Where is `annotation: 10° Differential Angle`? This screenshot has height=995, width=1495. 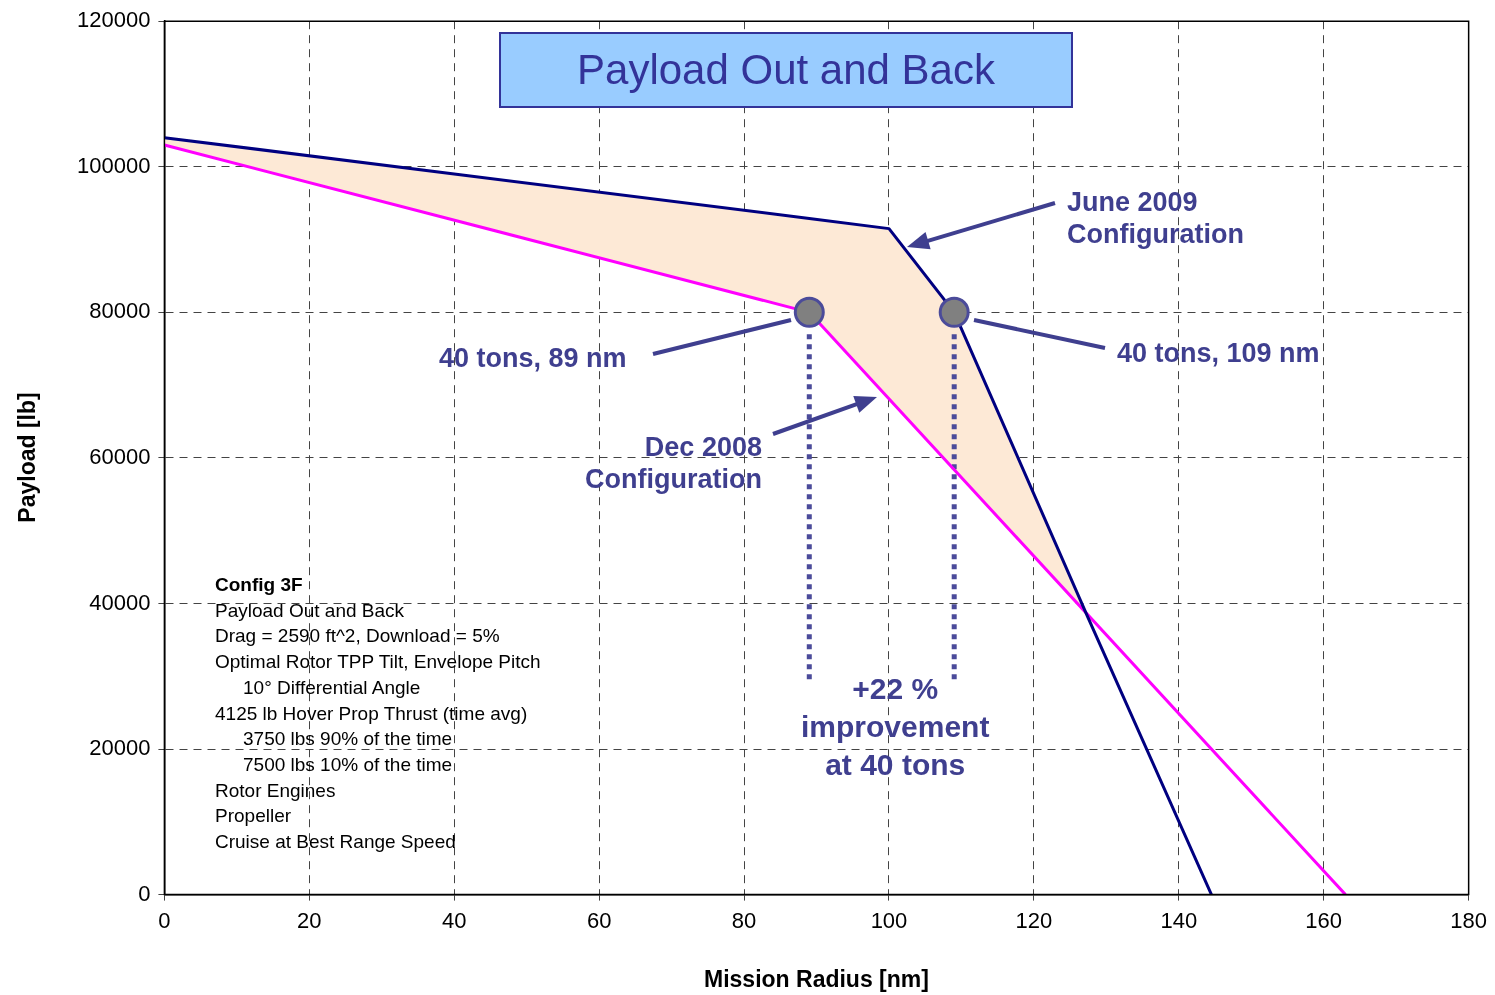 annotation: 10° Differential Angle is located at coordinates (332, 687).